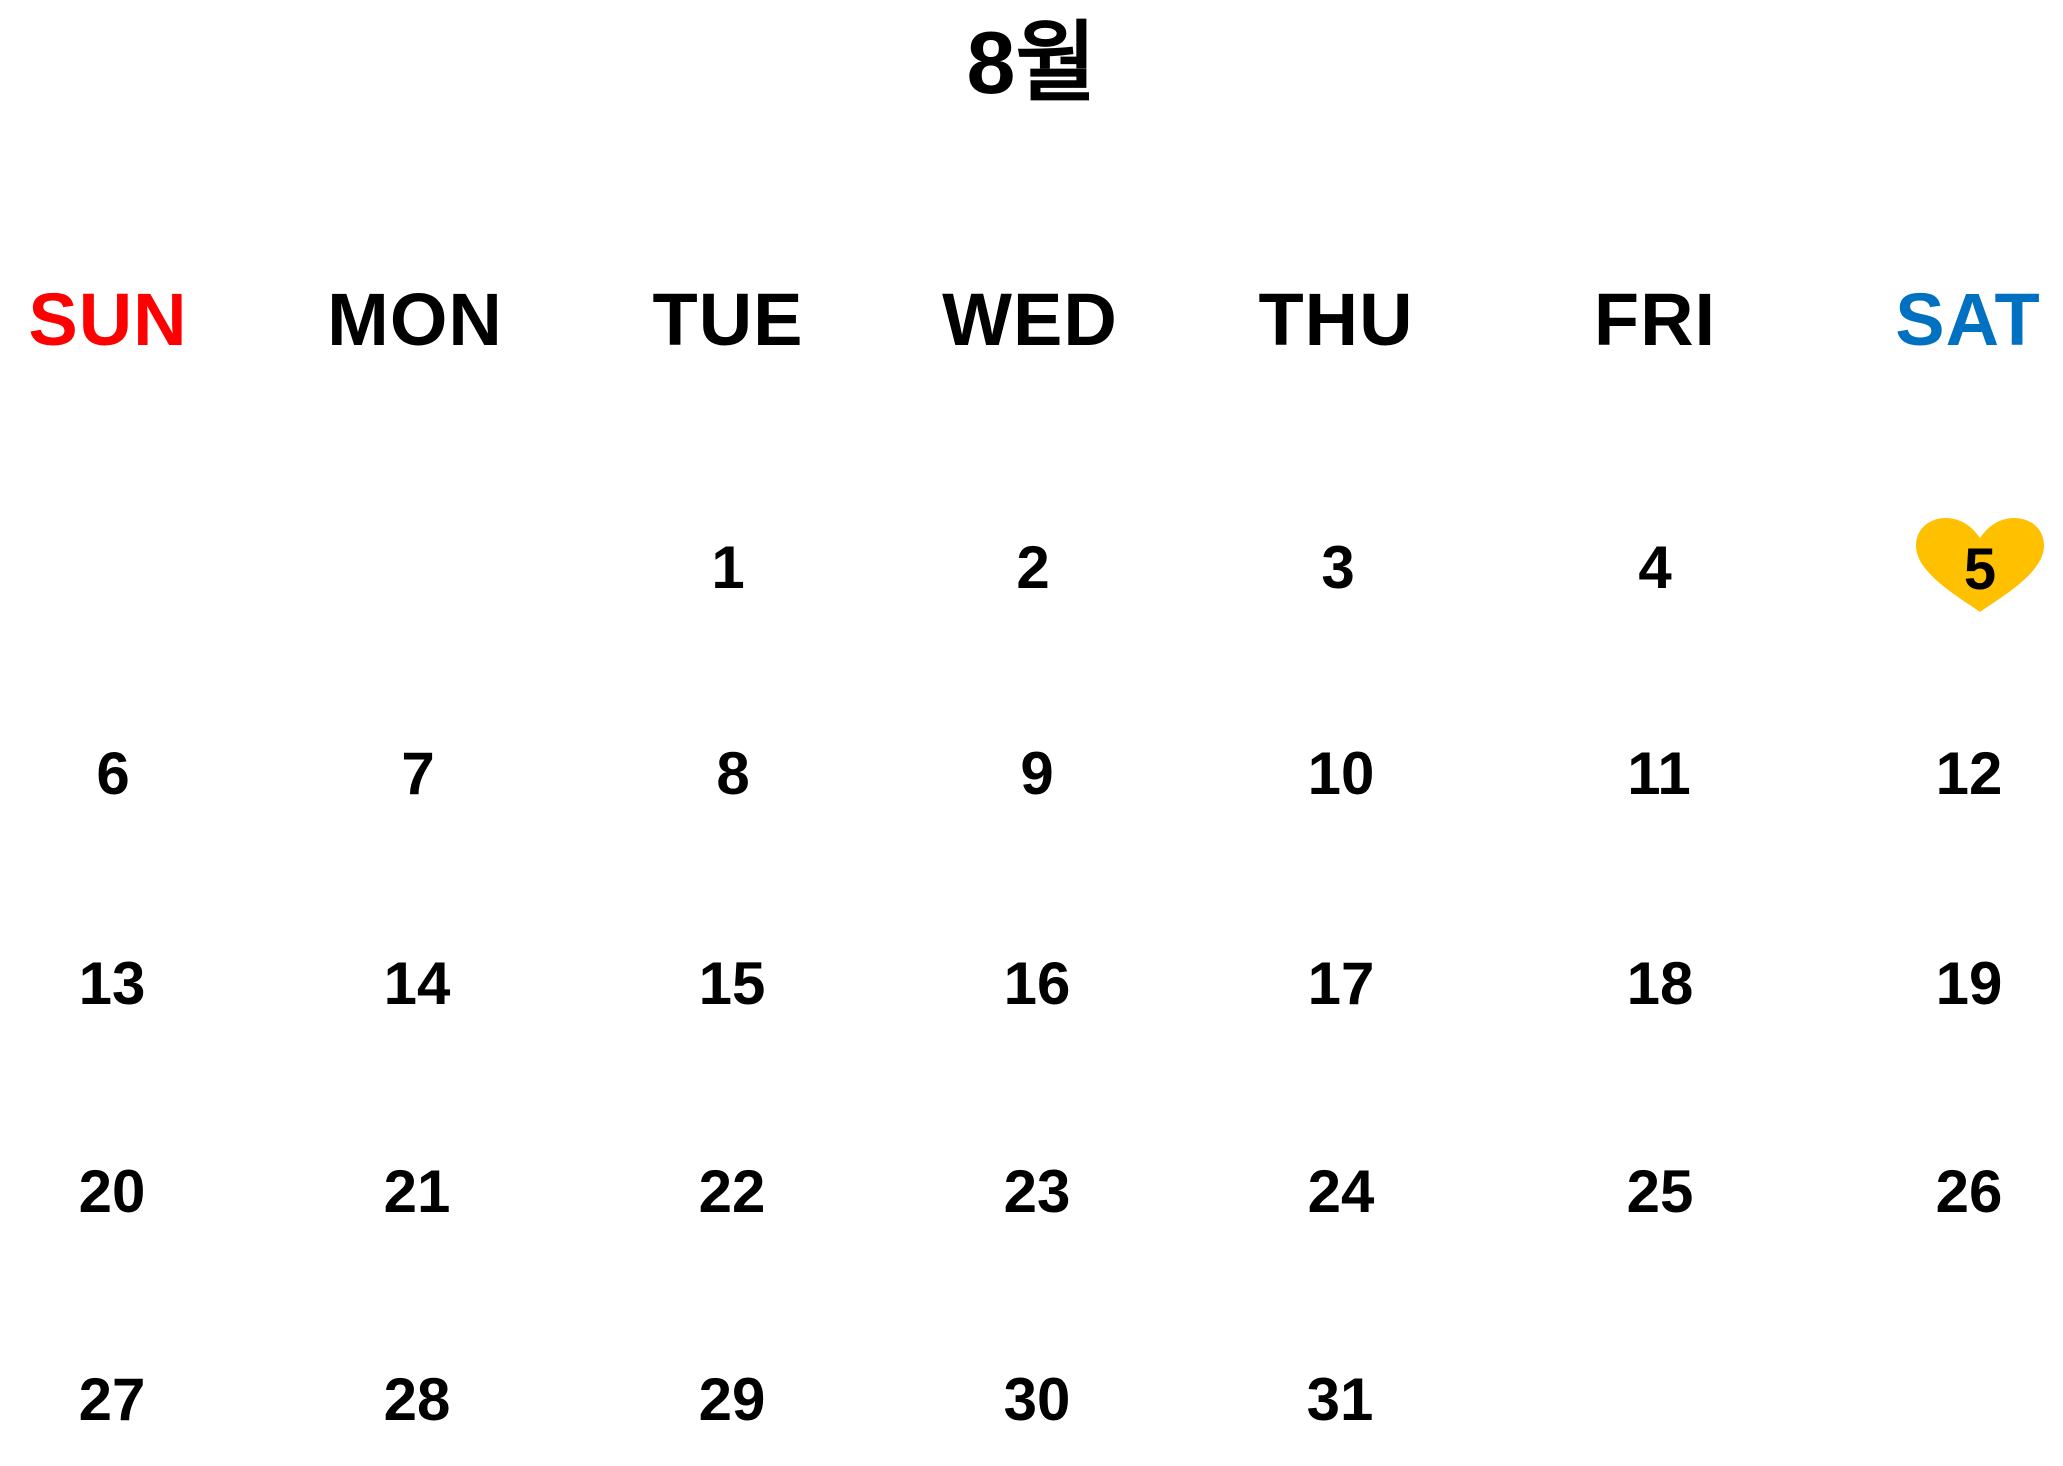  What do you see at coordinates (1037, 1399) in the screenshot?
I see `day-cell: 30` at bounding box center [1037, 1399].